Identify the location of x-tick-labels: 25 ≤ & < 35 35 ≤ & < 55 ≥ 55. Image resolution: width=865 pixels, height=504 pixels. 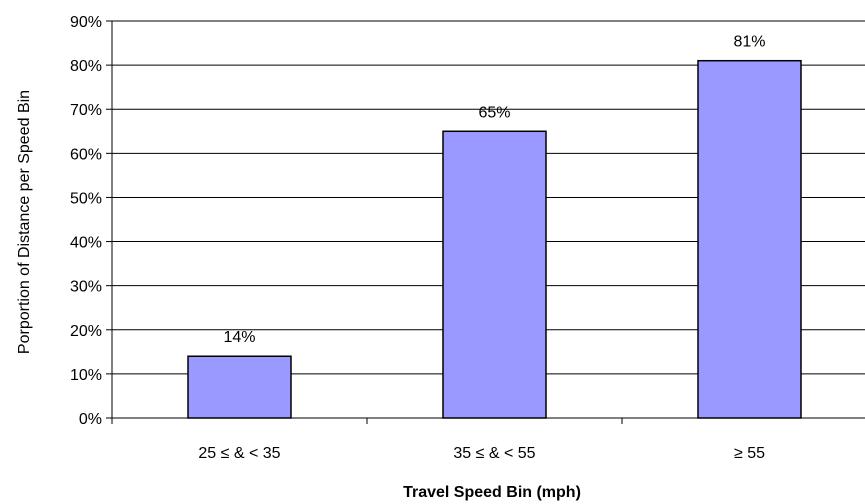
(481, 453).